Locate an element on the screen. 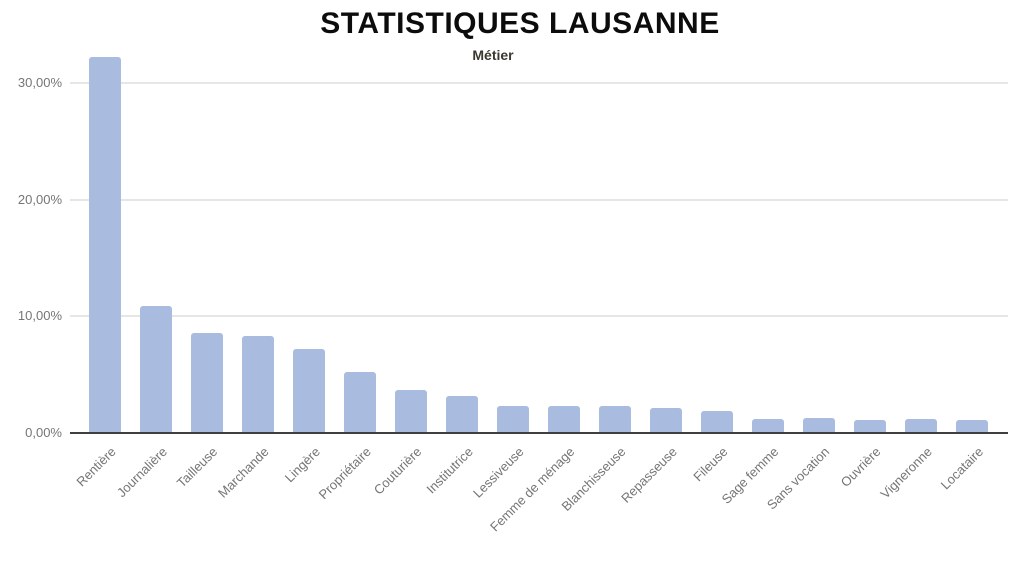 This screenshot has height=561, width=1024. y-axis-label: 20,00% is located at coordinates (39, 199).